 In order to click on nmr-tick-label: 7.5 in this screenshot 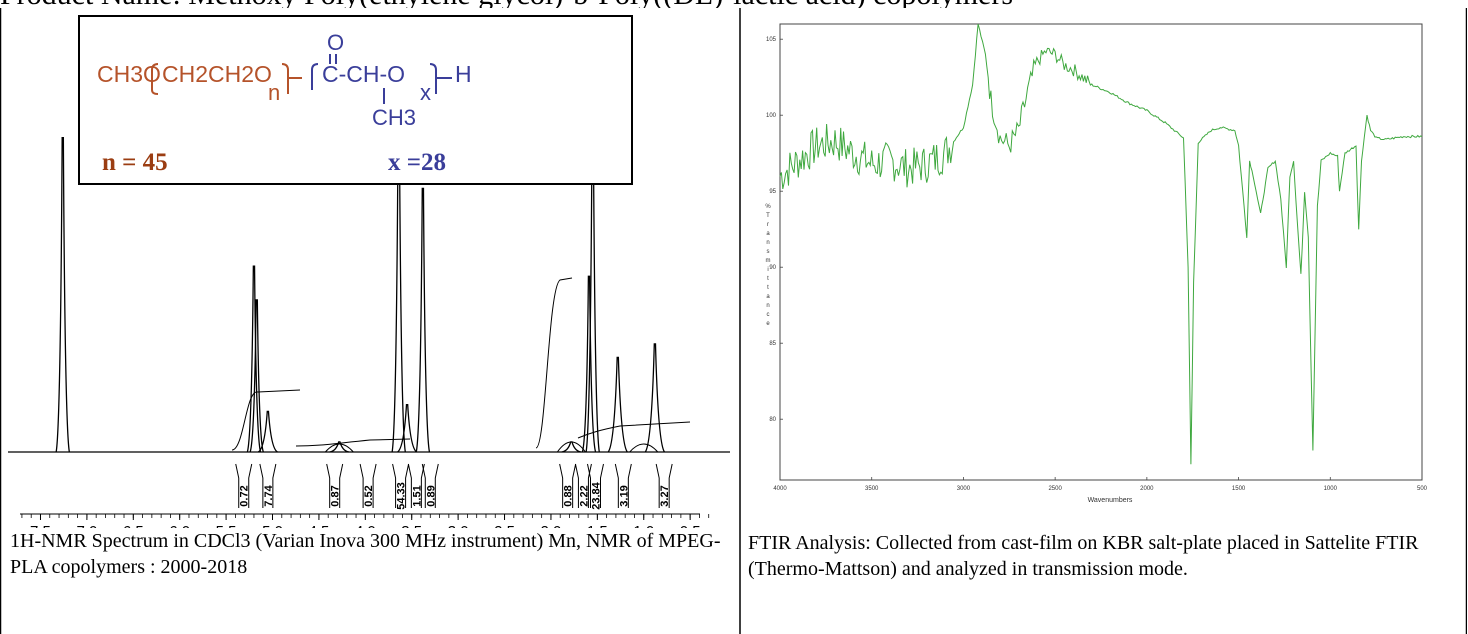, I will do `click(40, 525)`.